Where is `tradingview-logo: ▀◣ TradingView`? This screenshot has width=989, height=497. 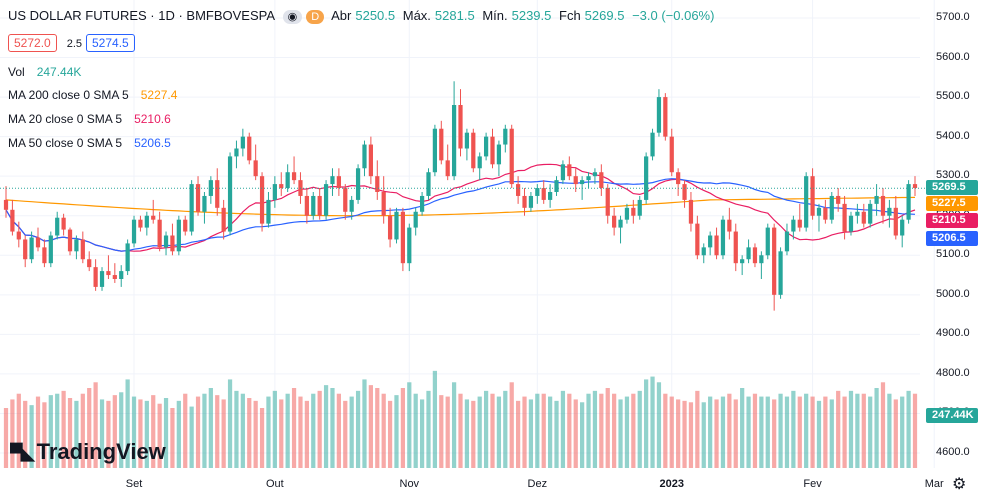
tradingview-logo: ▀◣ TradingView is located at coordinates (88, 451).